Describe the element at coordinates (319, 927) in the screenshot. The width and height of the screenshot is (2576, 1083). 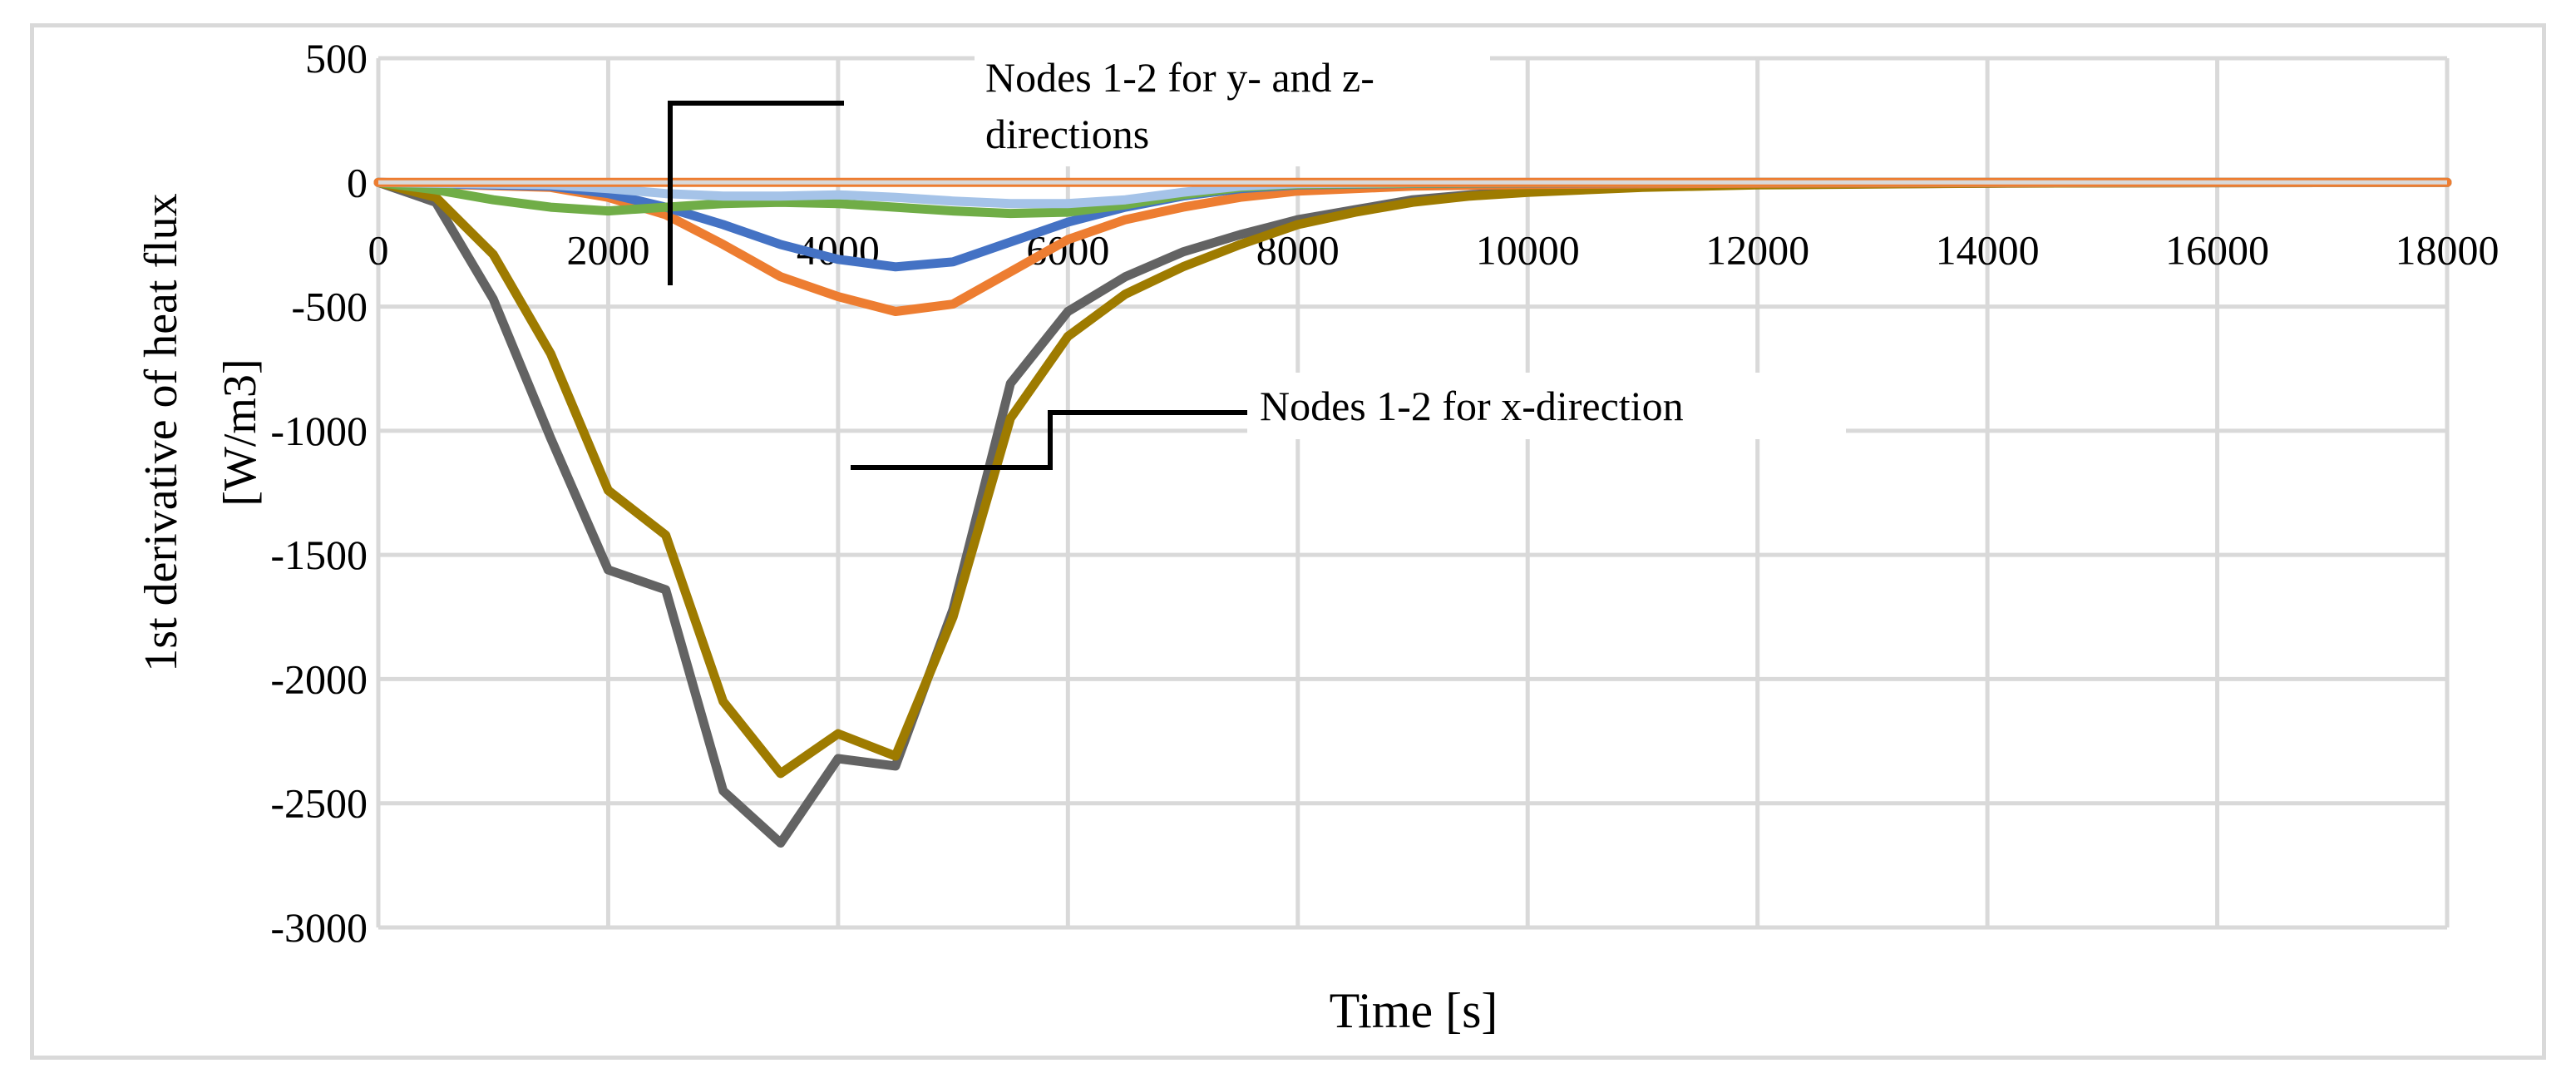
I see `y-tick-label-7: -3000` at that location.